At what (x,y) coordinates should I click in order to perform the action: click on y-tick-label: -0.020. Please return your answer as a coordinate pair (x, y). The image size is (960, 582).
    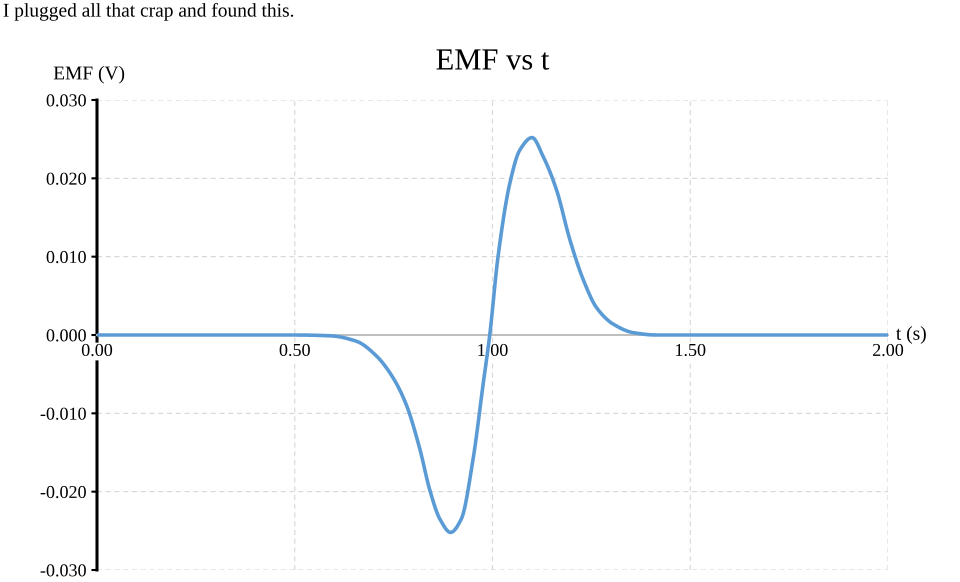
    Looking at the image, I should click on (63, 492).